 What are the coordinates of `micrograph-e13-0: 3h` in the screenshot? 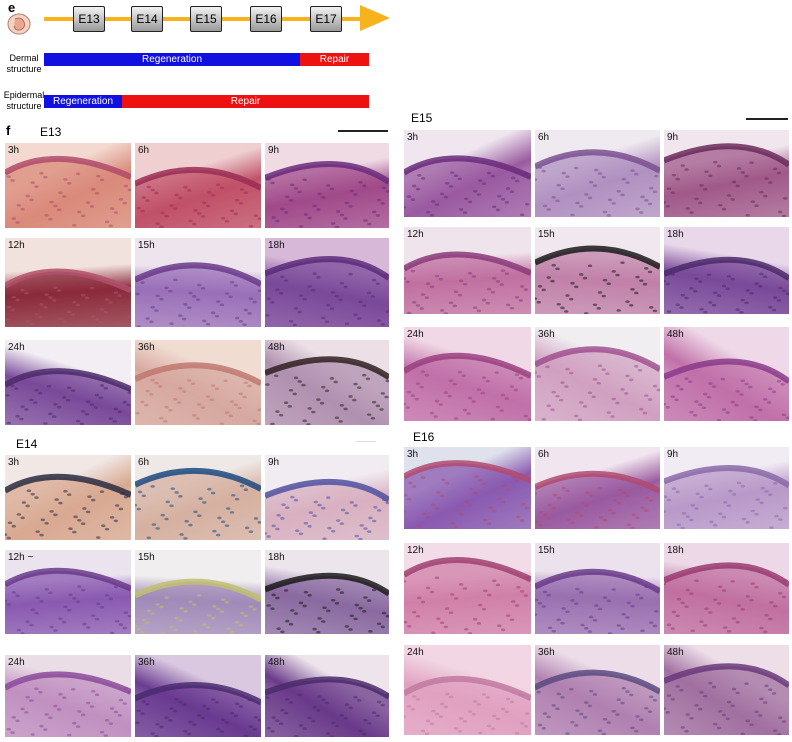 It's located at (68, 185).